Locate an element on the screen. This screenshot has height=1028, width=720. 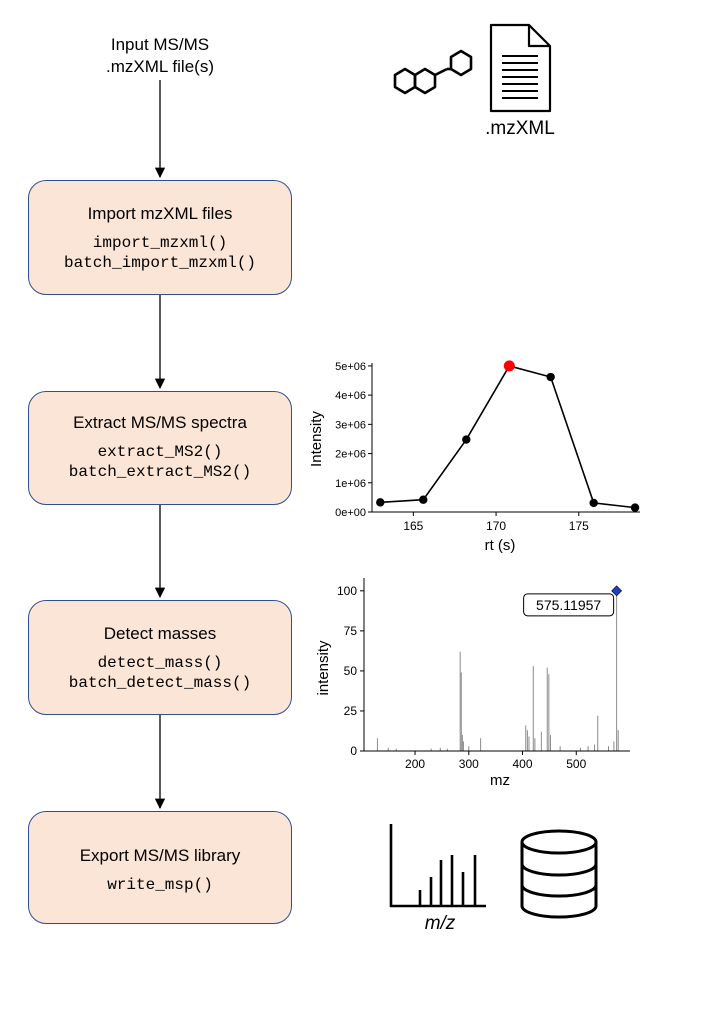
spec-annotation-box is located at coordinates (569, 605).